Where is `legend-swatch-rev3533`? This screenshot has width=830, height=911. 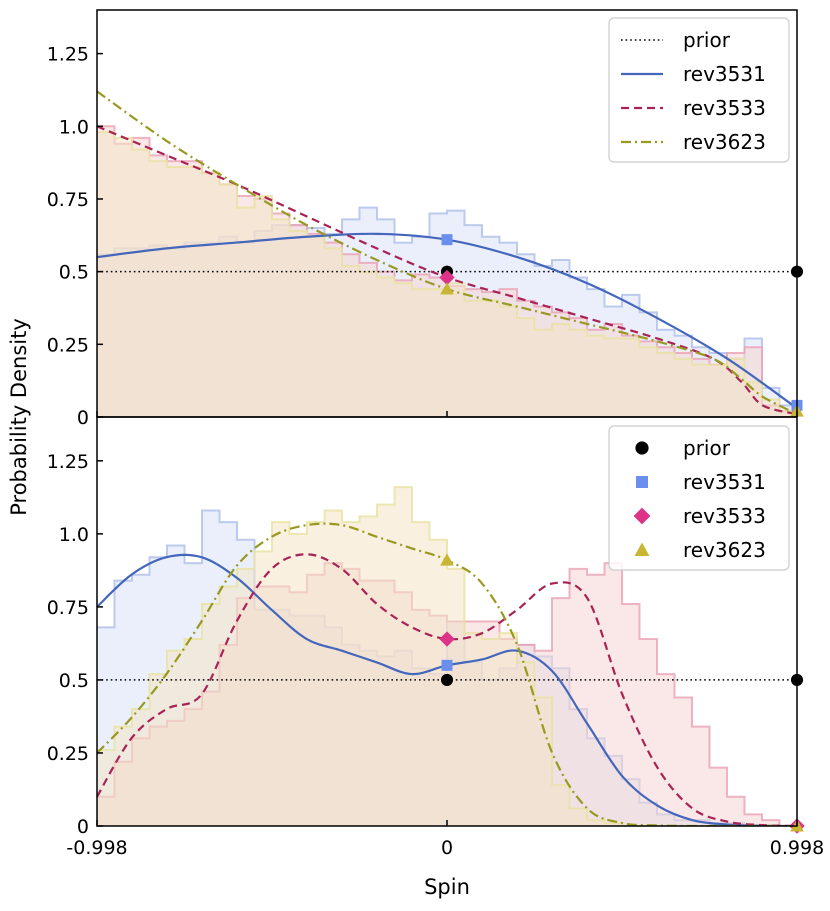 legend-swatch-rev3533 is located at coordinates (642, 516).